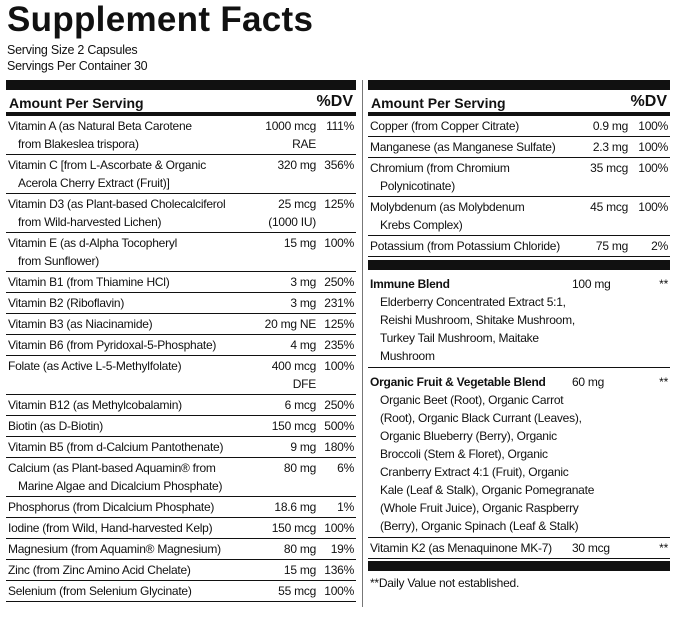 Image resolution: width=679 pixels, height=617 pixels. I want to click on nutrient-row: Vitamin B1 (from Thiamine HCl) 3 mg 250%, so click(181, 282).